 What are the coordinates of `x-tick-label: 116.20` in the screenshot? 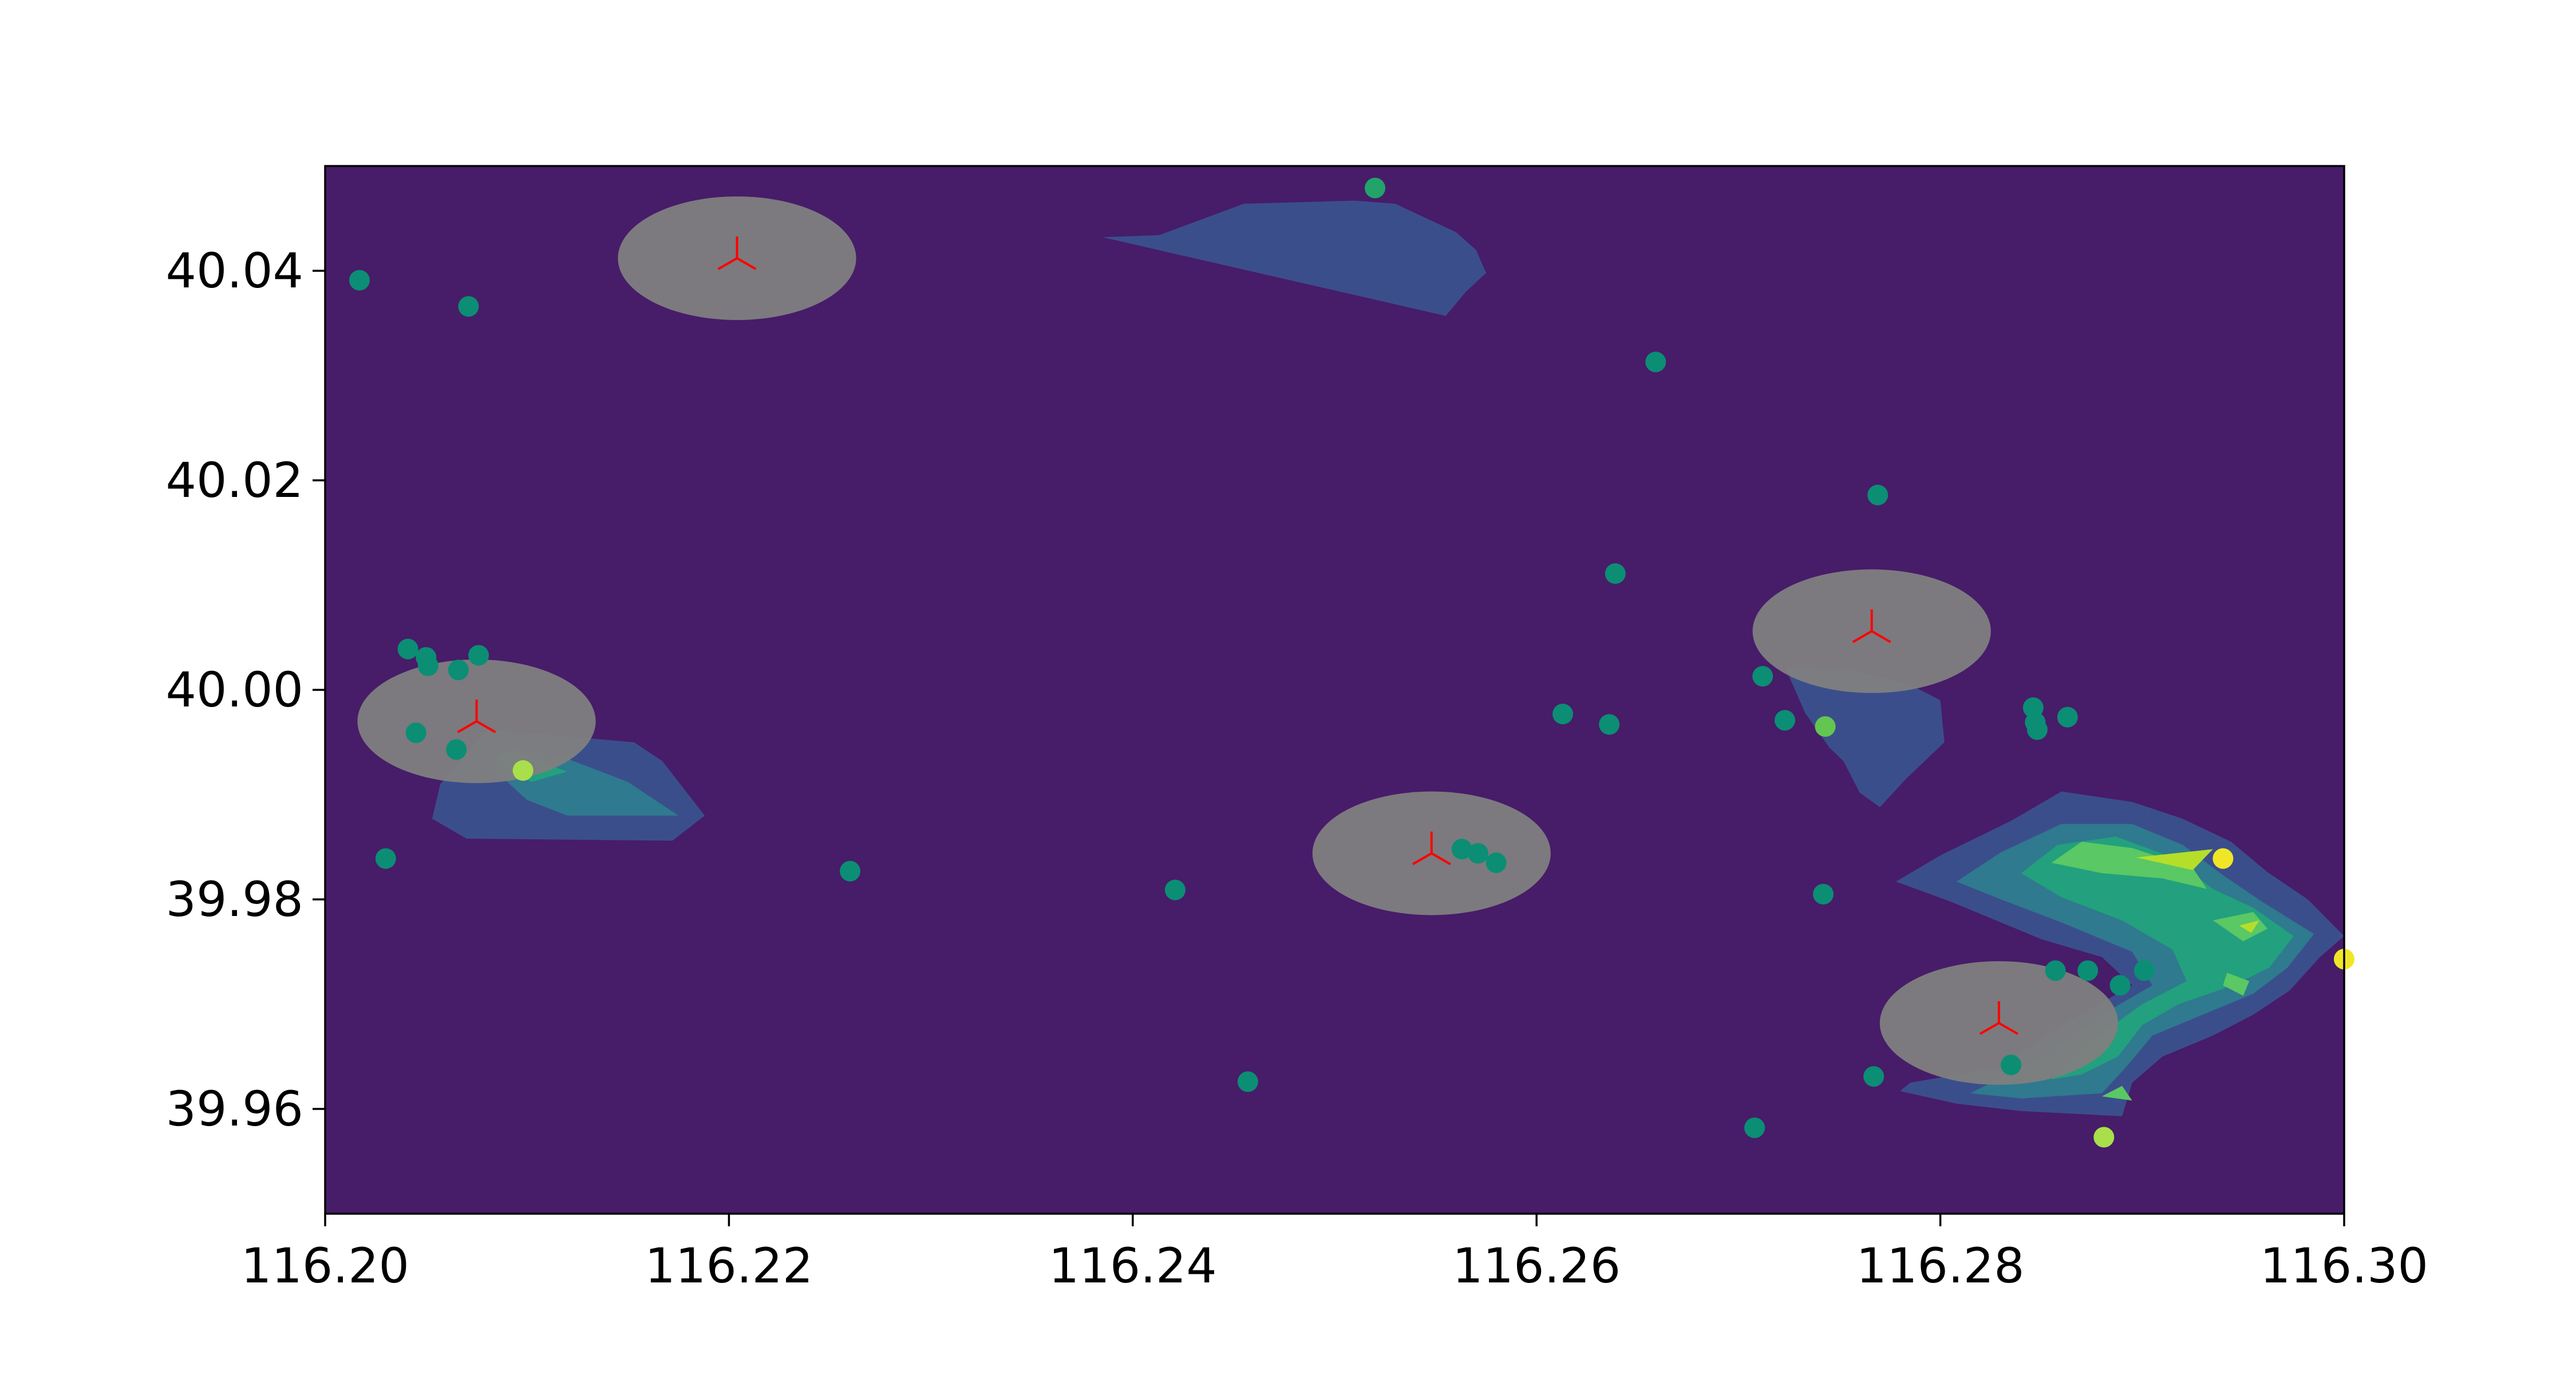 It's located at (325, 1266).